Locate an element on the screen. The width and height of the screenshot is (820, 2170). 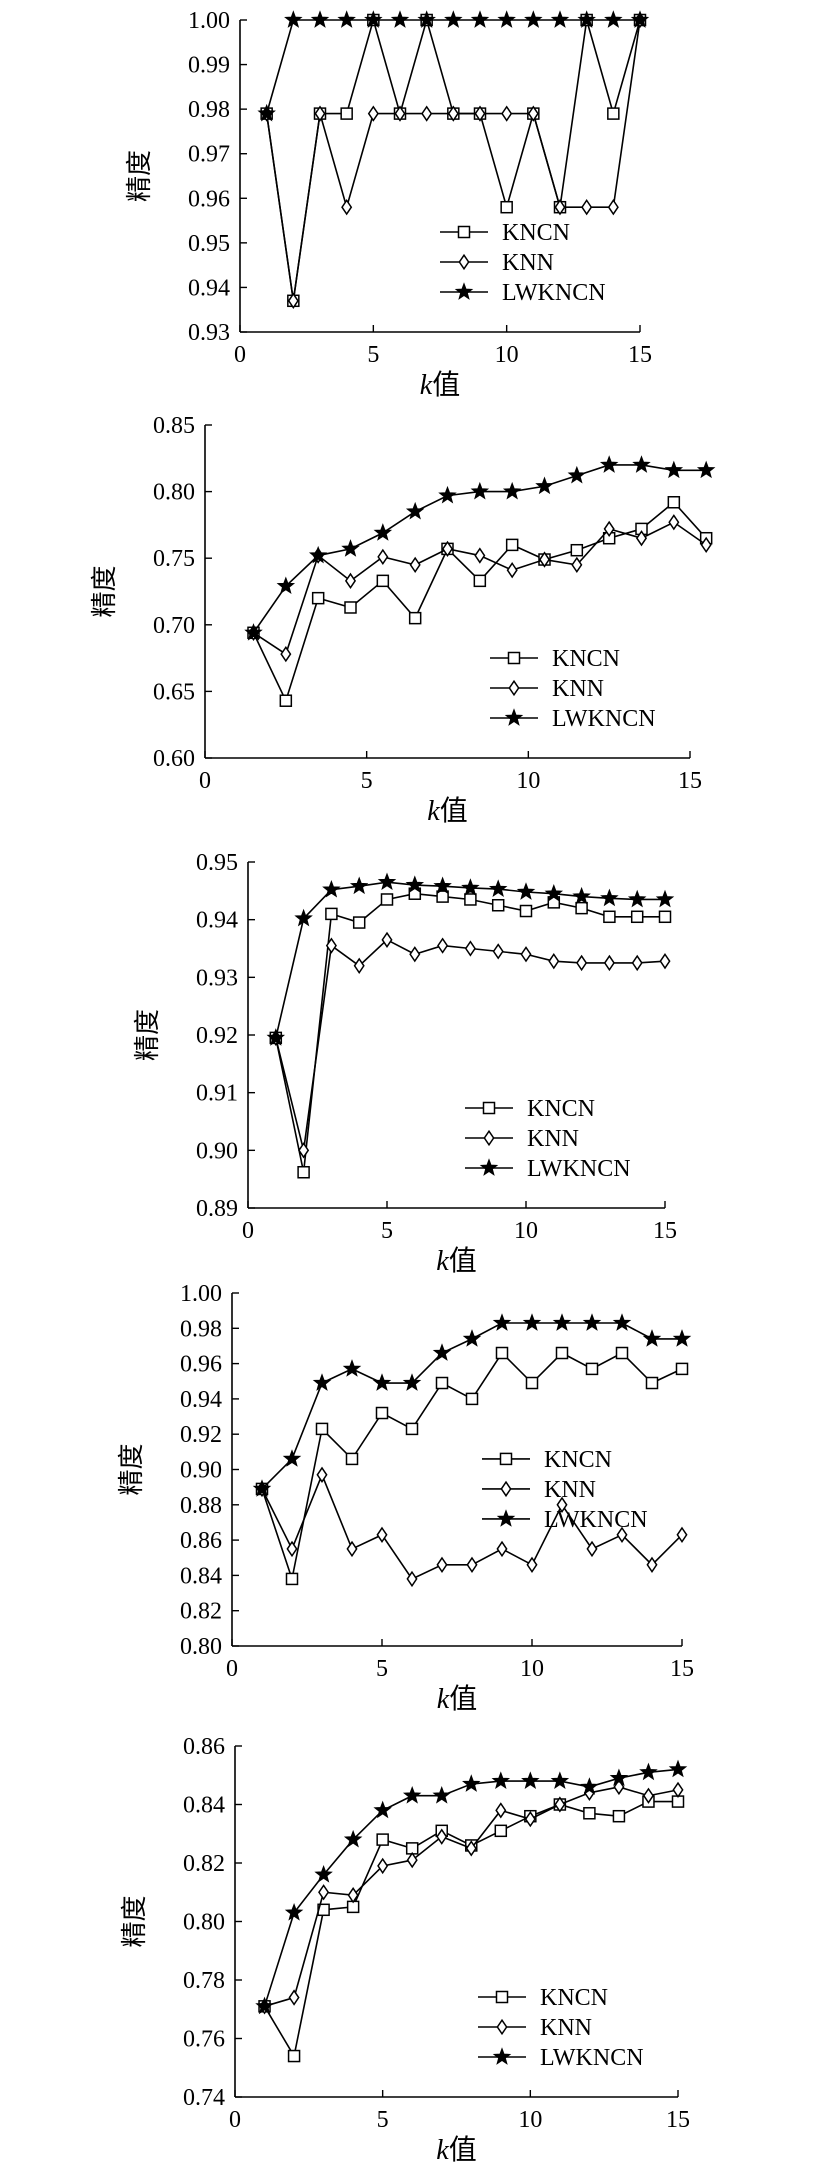
y-tick-label: 0.76 is located at coordinates (204, 2040).